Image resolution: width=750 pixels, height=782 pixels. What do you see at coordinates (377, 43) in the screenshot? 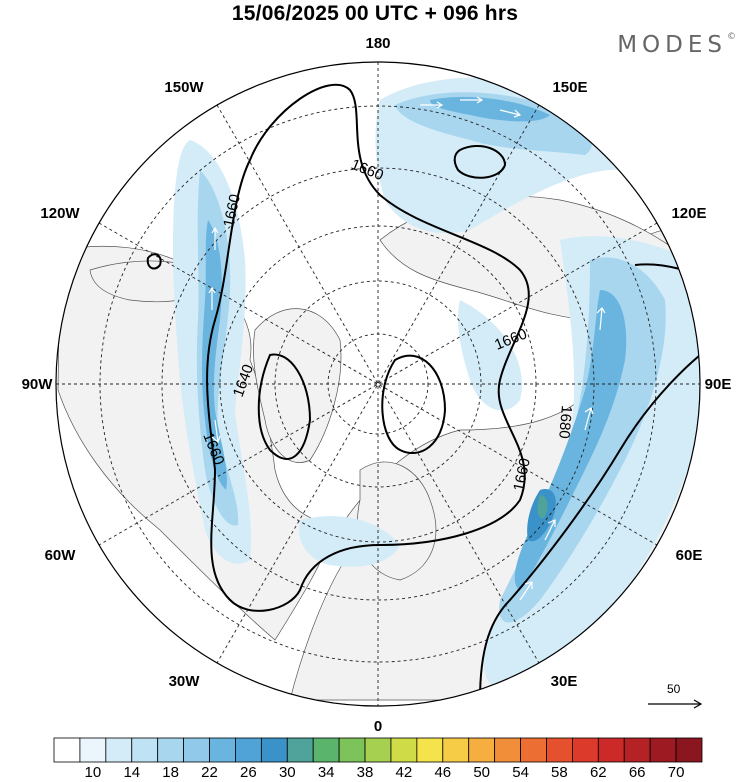
I see `lon-label-180: 180` at bounding box center [377, 43].